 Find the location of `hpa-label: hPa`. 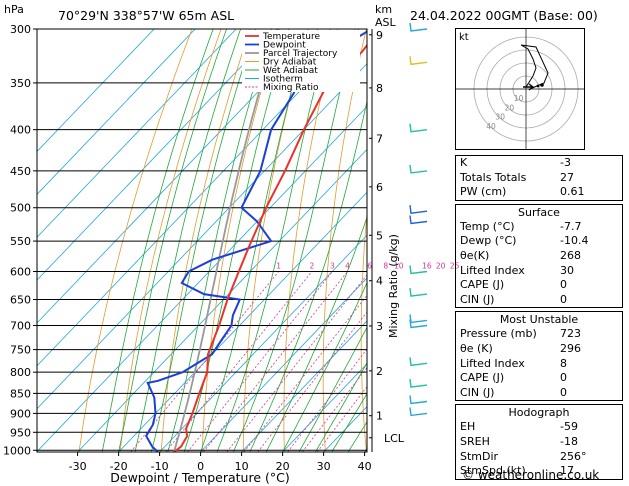

hpa-label: hPa is located at coordinates (14, 9).